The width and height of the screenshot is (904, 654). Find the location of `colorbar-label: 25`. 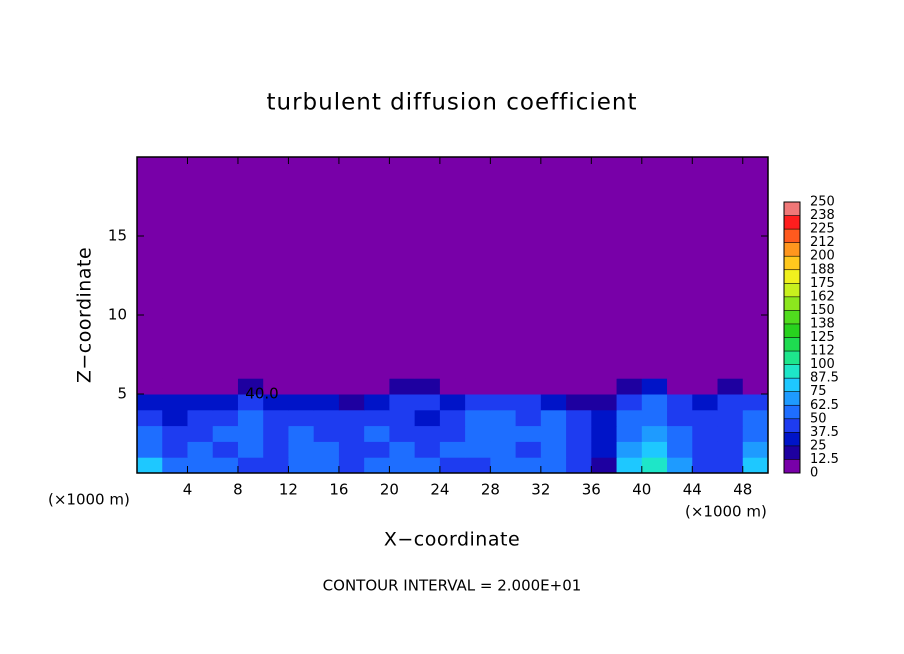

colorbar-label: 25 is located at coordinates (818, 445).